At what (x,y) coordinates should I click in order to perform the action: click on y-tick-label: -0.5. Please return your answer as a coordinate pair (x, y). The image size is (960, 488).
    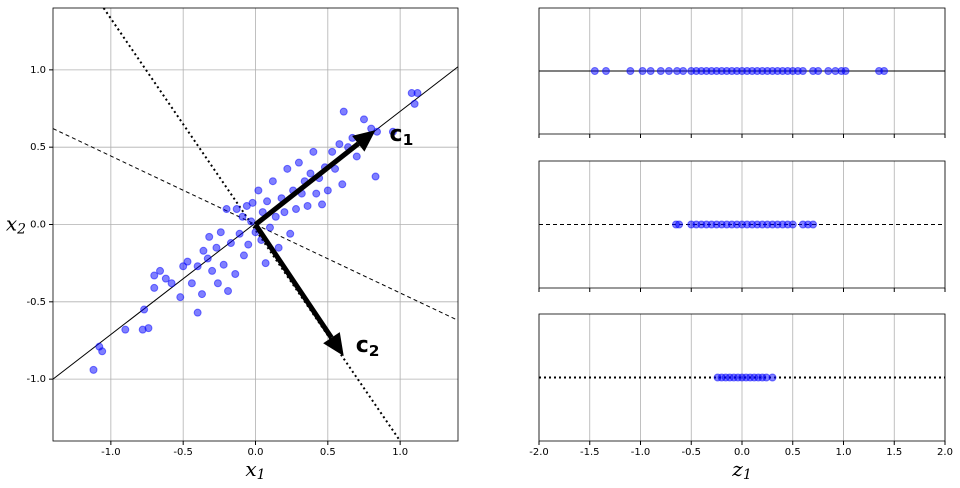
    Looking at the image, I should click on (36, 302).